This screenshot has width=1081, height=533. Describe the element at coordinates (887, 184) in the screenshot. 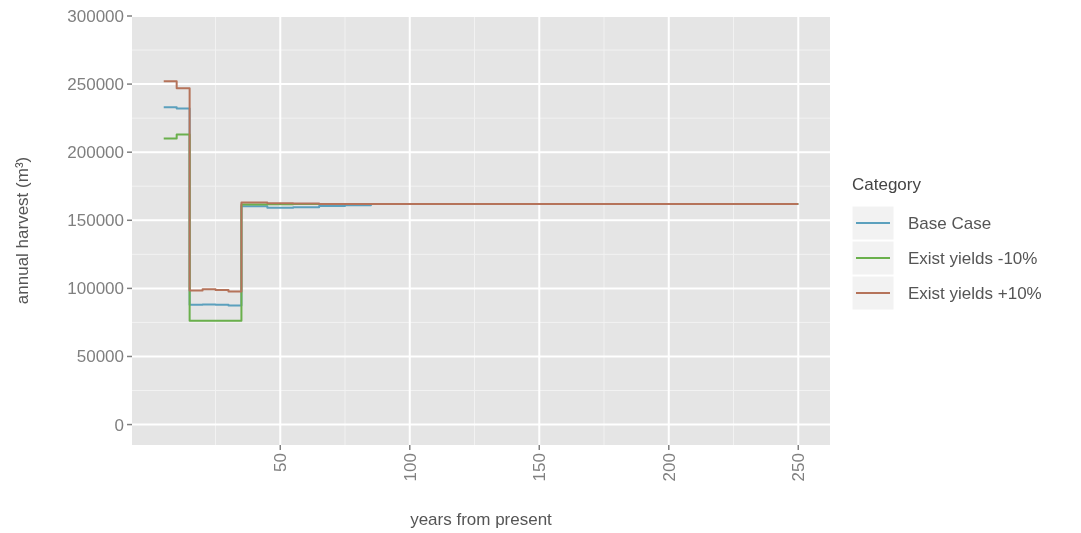

I see `legend-title: Category` at that location.